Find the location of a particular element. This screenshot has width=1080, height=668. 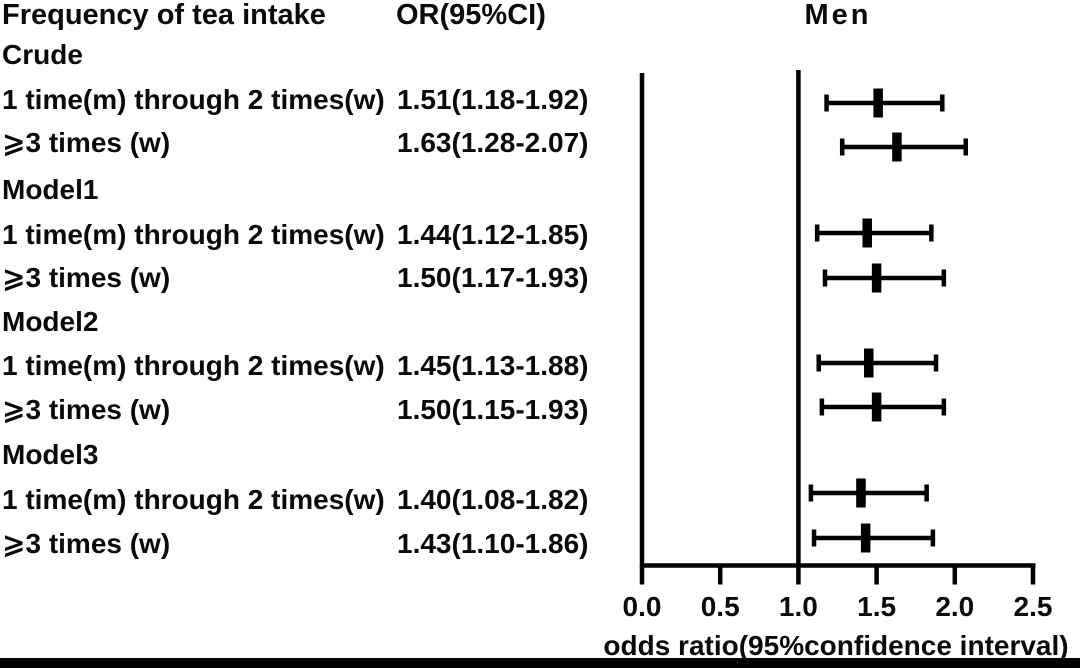

row-or-value: 1.40(1.08-1.82) is located at coordinates (493, 499).